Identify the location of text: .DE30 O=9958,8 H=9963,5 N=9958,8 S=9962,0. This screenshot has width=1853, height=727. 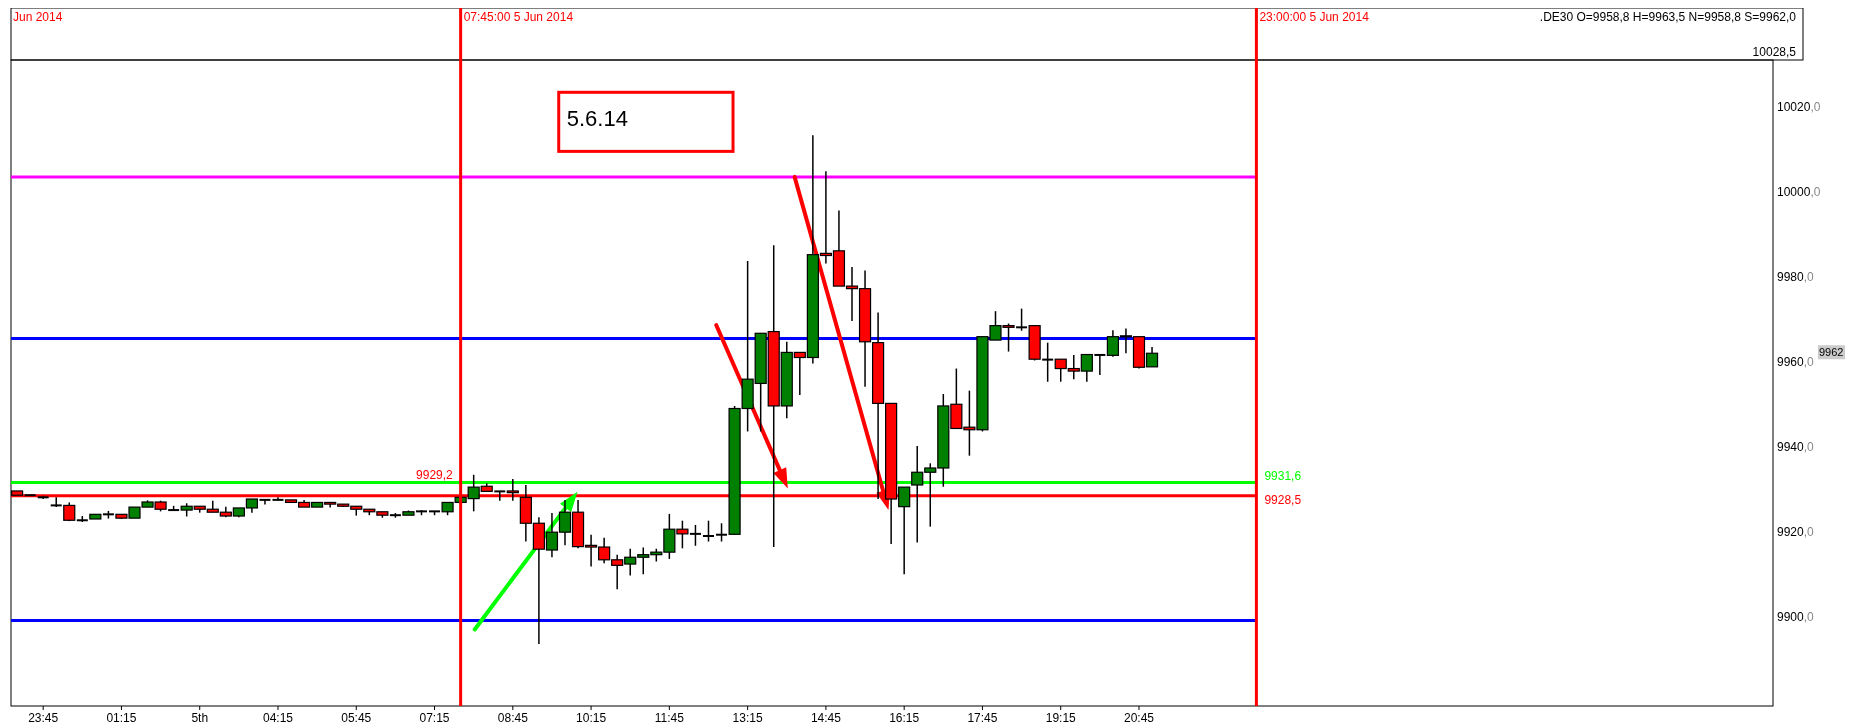
(1668, 17).